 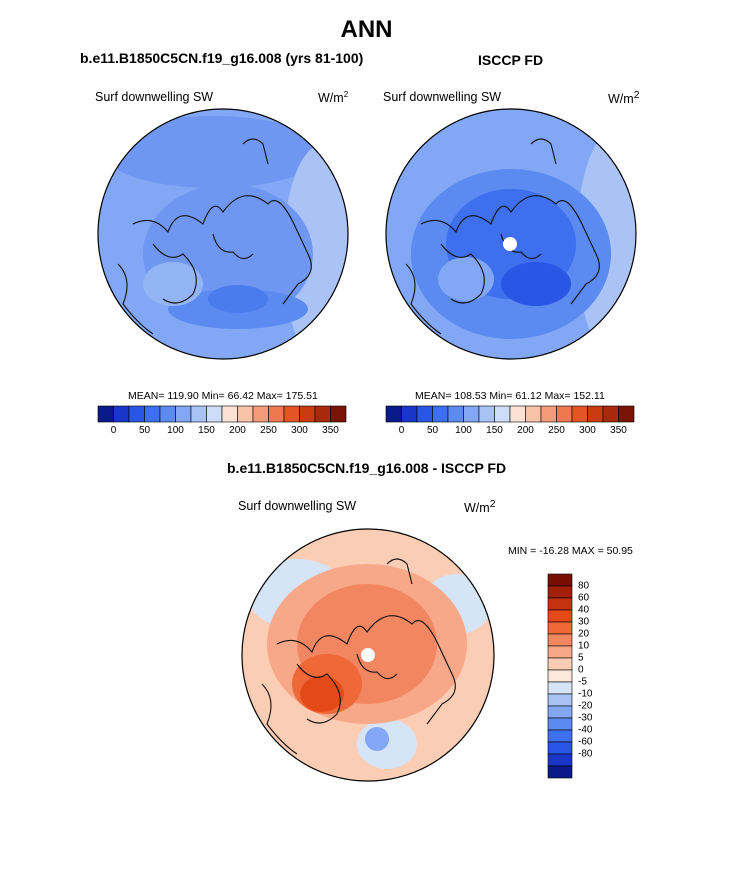 I want to click on colorbar-left, so click(x=222, y=414).